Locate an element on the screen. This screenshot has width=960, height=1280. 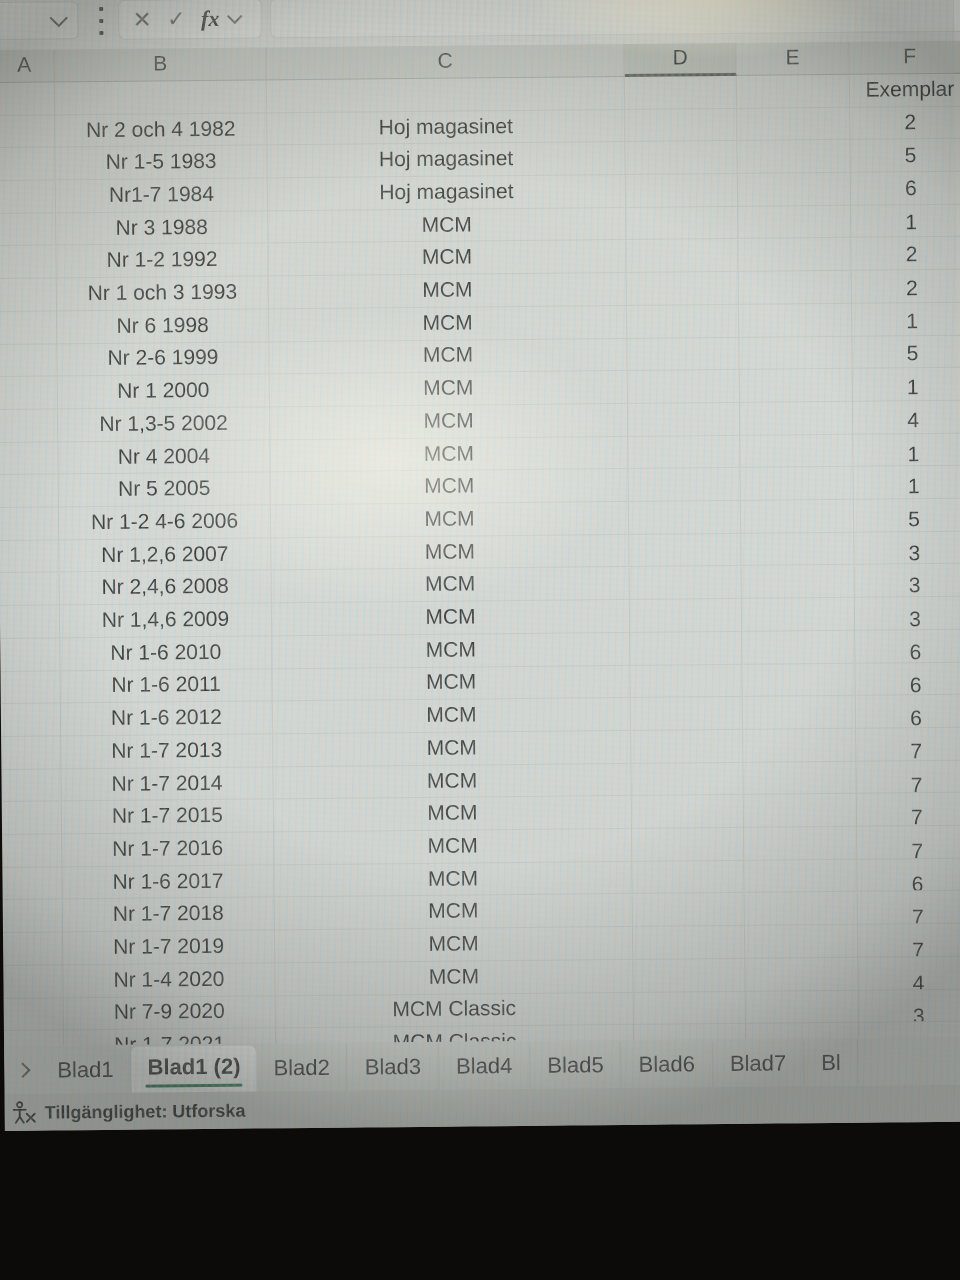
cell-B: Nr 1-7 2016 is located at coordinates (168, 850).